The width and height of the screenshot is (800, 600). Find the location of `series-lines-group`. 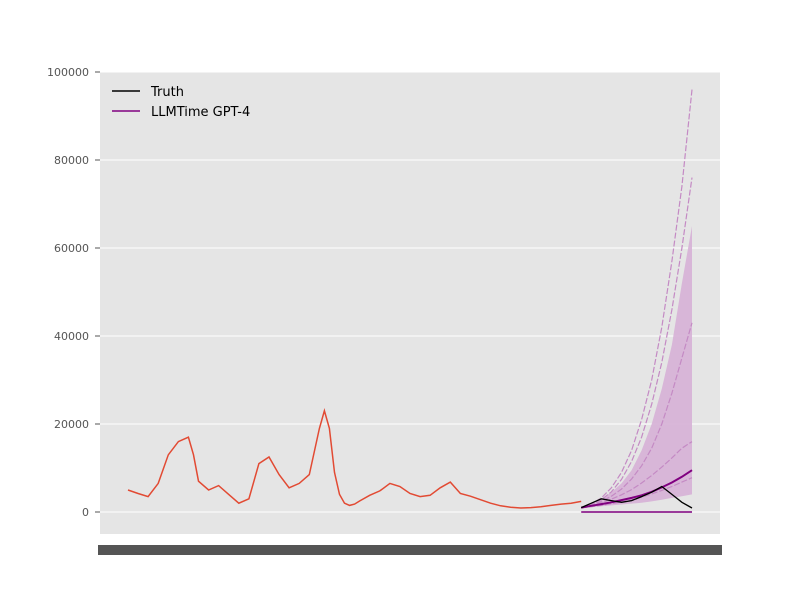

series-lines-group is located at coordinates (410, 460).